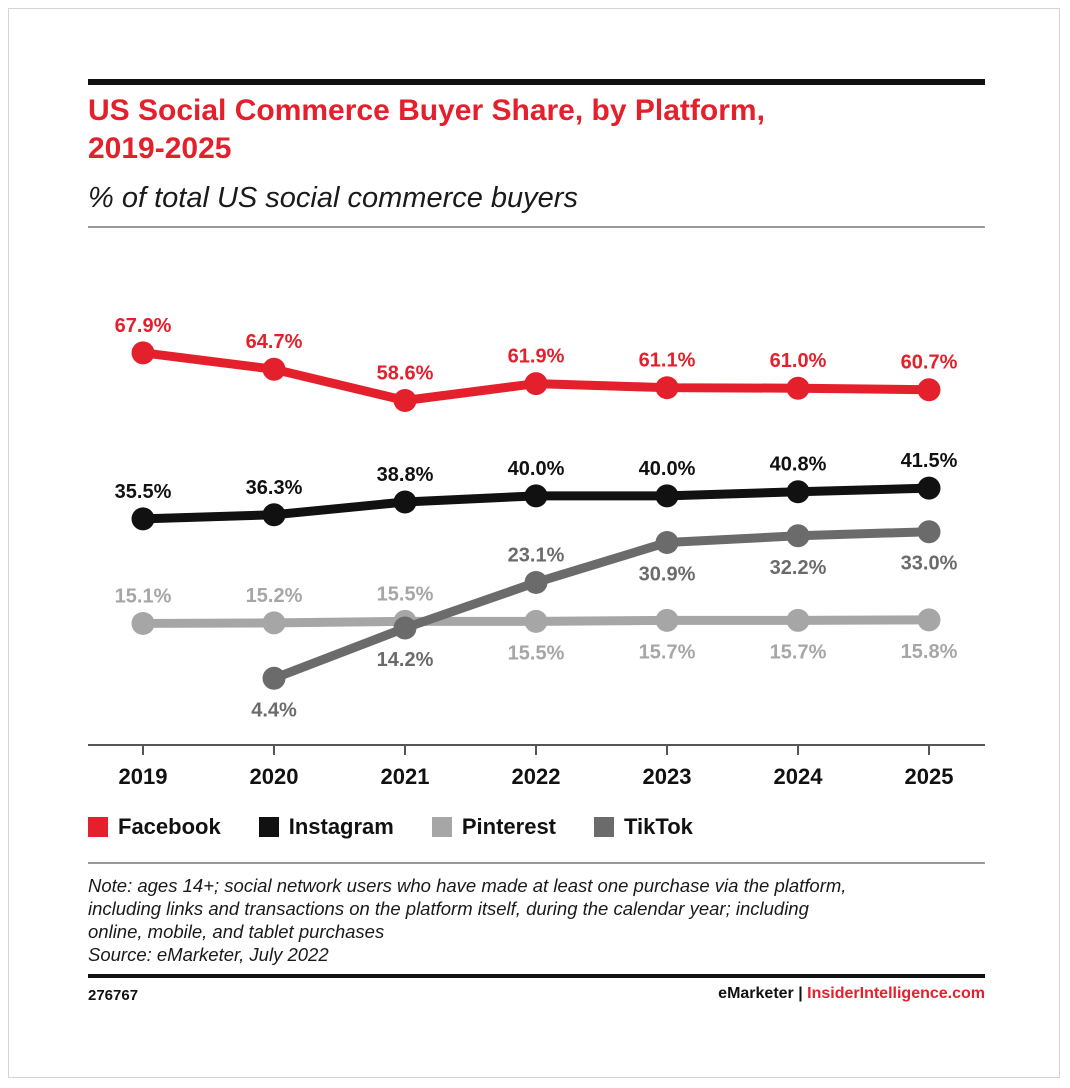 Image resolution: width=1070 pixels, height=1088 pixels. Describe the element at coordinates (208, 954) in the screenshot. I see `source-line: Source: eMarketer, July 2022` at that location.